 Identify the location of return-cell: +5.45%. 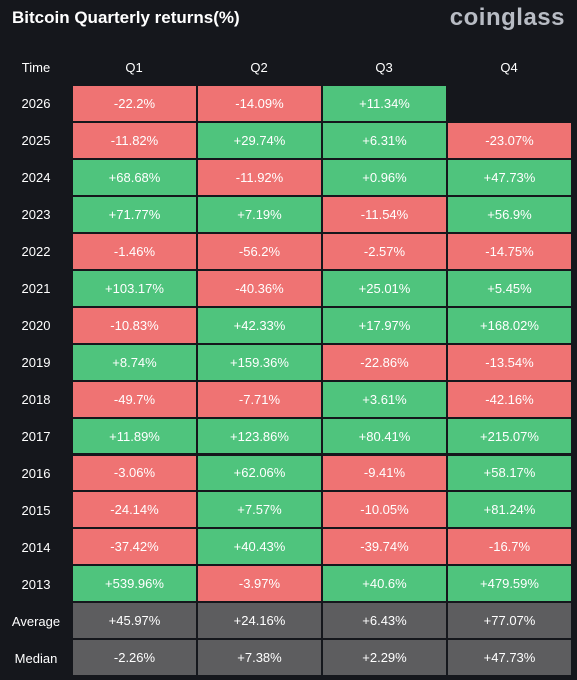
(509, 288).